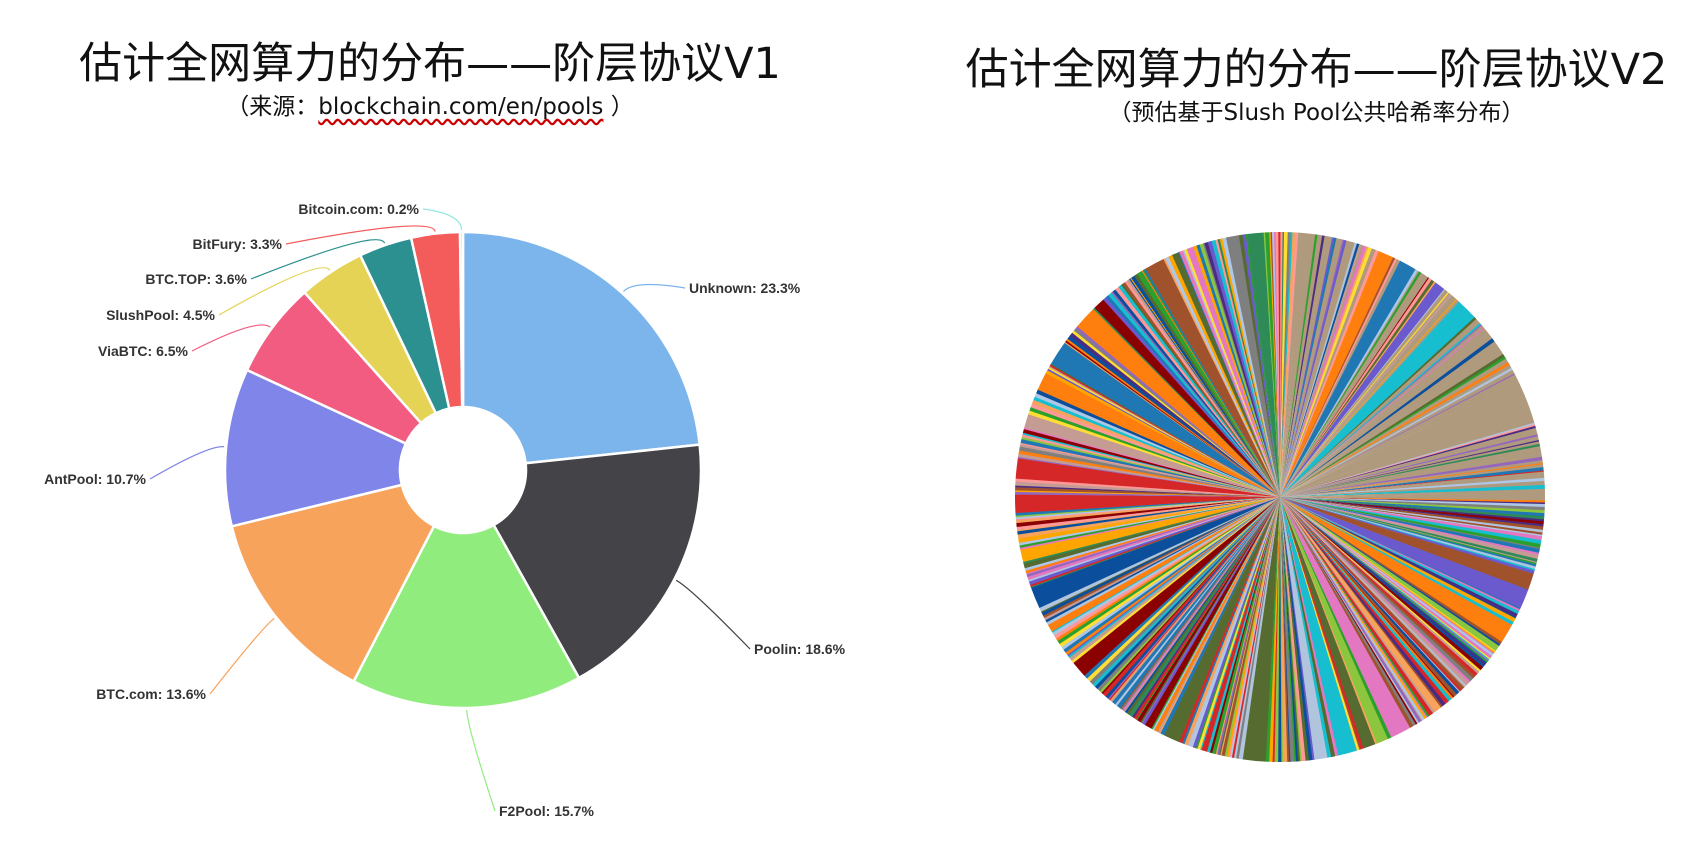  Describe the element at coordinates (597, 561) in the screenshot. I see `slice-poolin` at that location.